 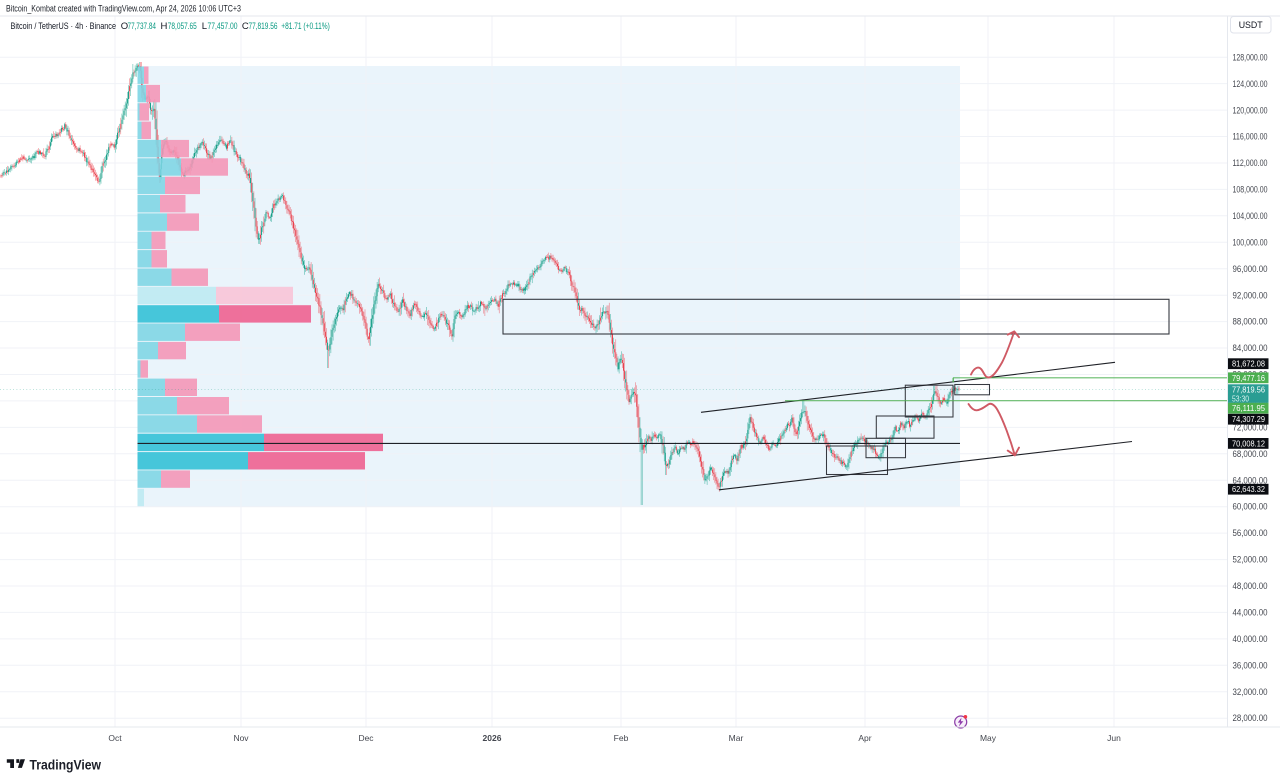 I want to click on svg-text: 76,111.95, so click(x=1248, y=408).